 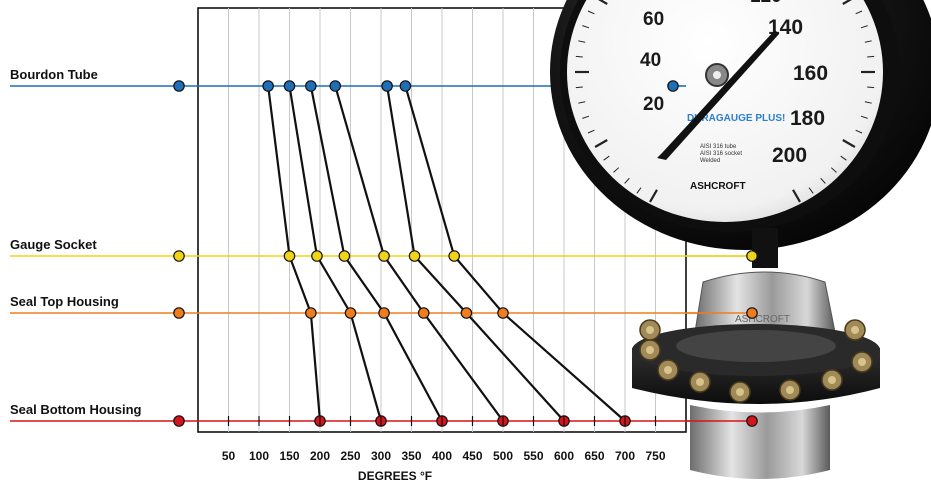 I want to click on dial-number: 180, so click(x=807, y=118).